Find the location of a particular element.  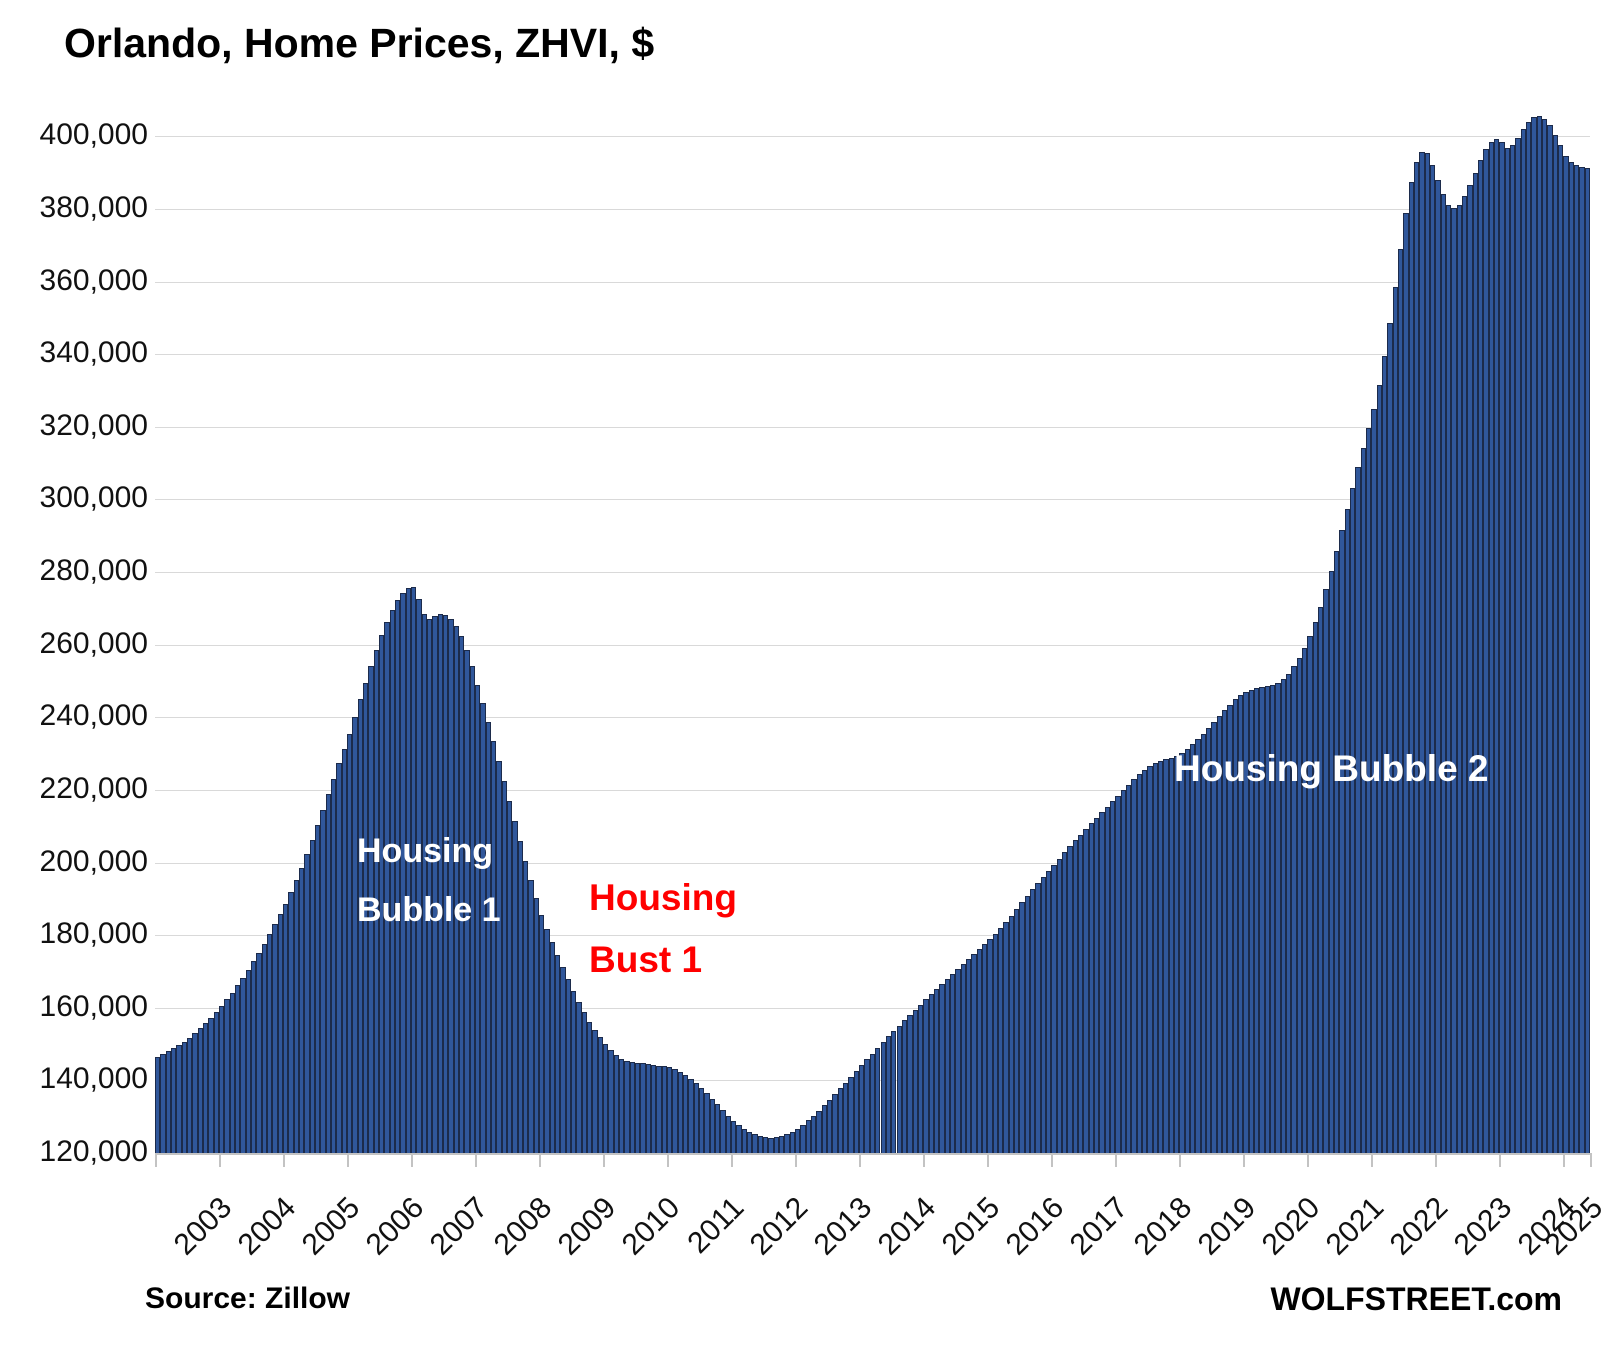

x-axis-tick-2018 is located at coordinates (1116, 1161).